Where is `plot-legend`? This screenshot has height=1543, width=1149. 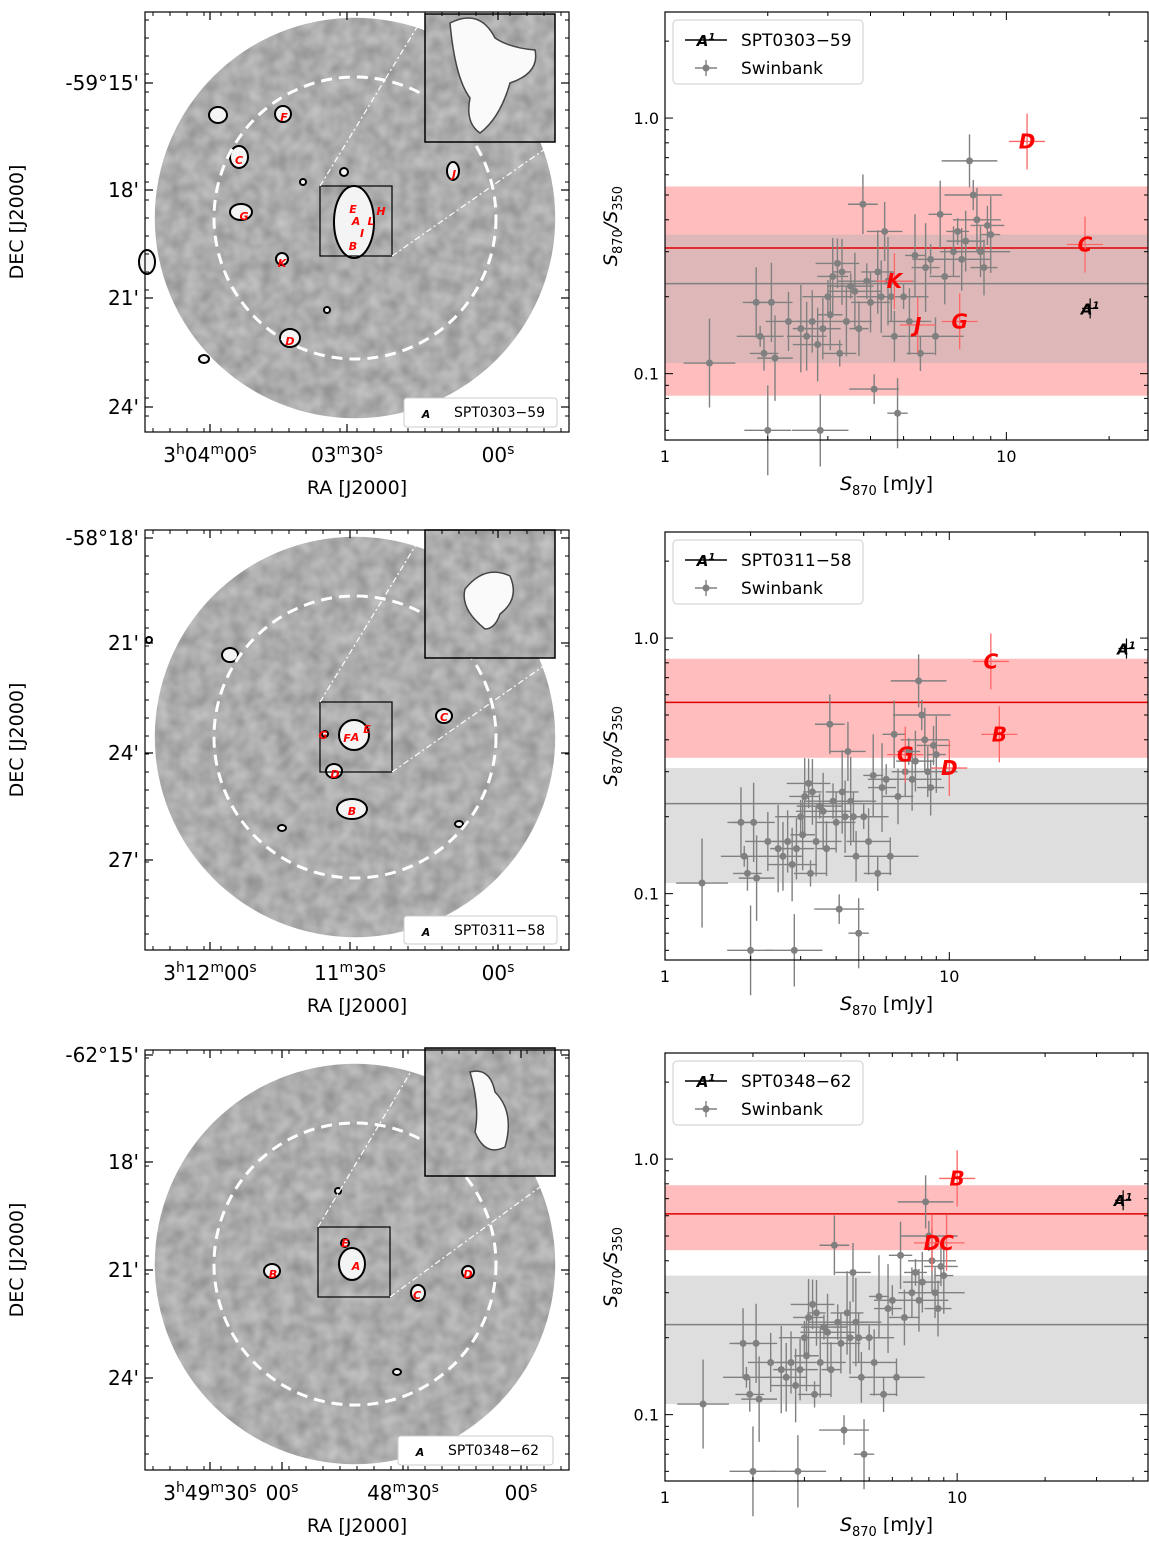
plot-legend is located at coordinates (768, 52).